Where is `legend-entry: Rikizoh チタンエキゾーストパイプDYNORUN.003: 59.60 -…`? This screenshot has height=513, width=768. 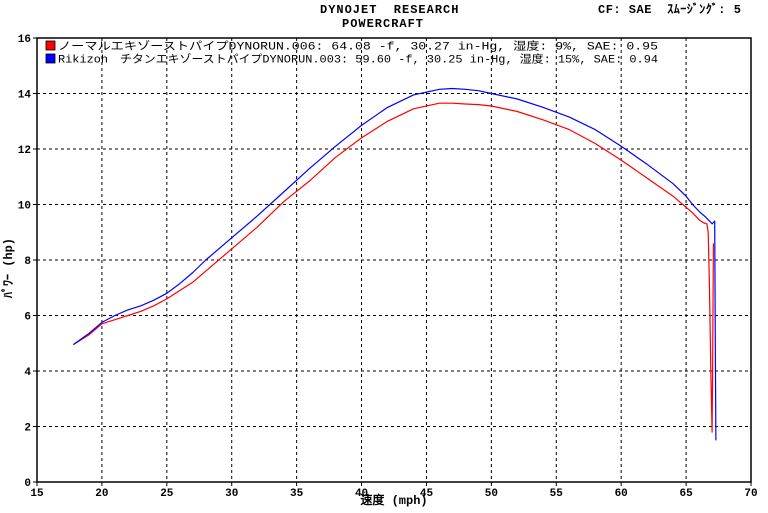
legend-entry: Rikizoh チタンエキゾーストパイプDYNORUN.003: 59.60 -… is located at coordinates (358, 59).